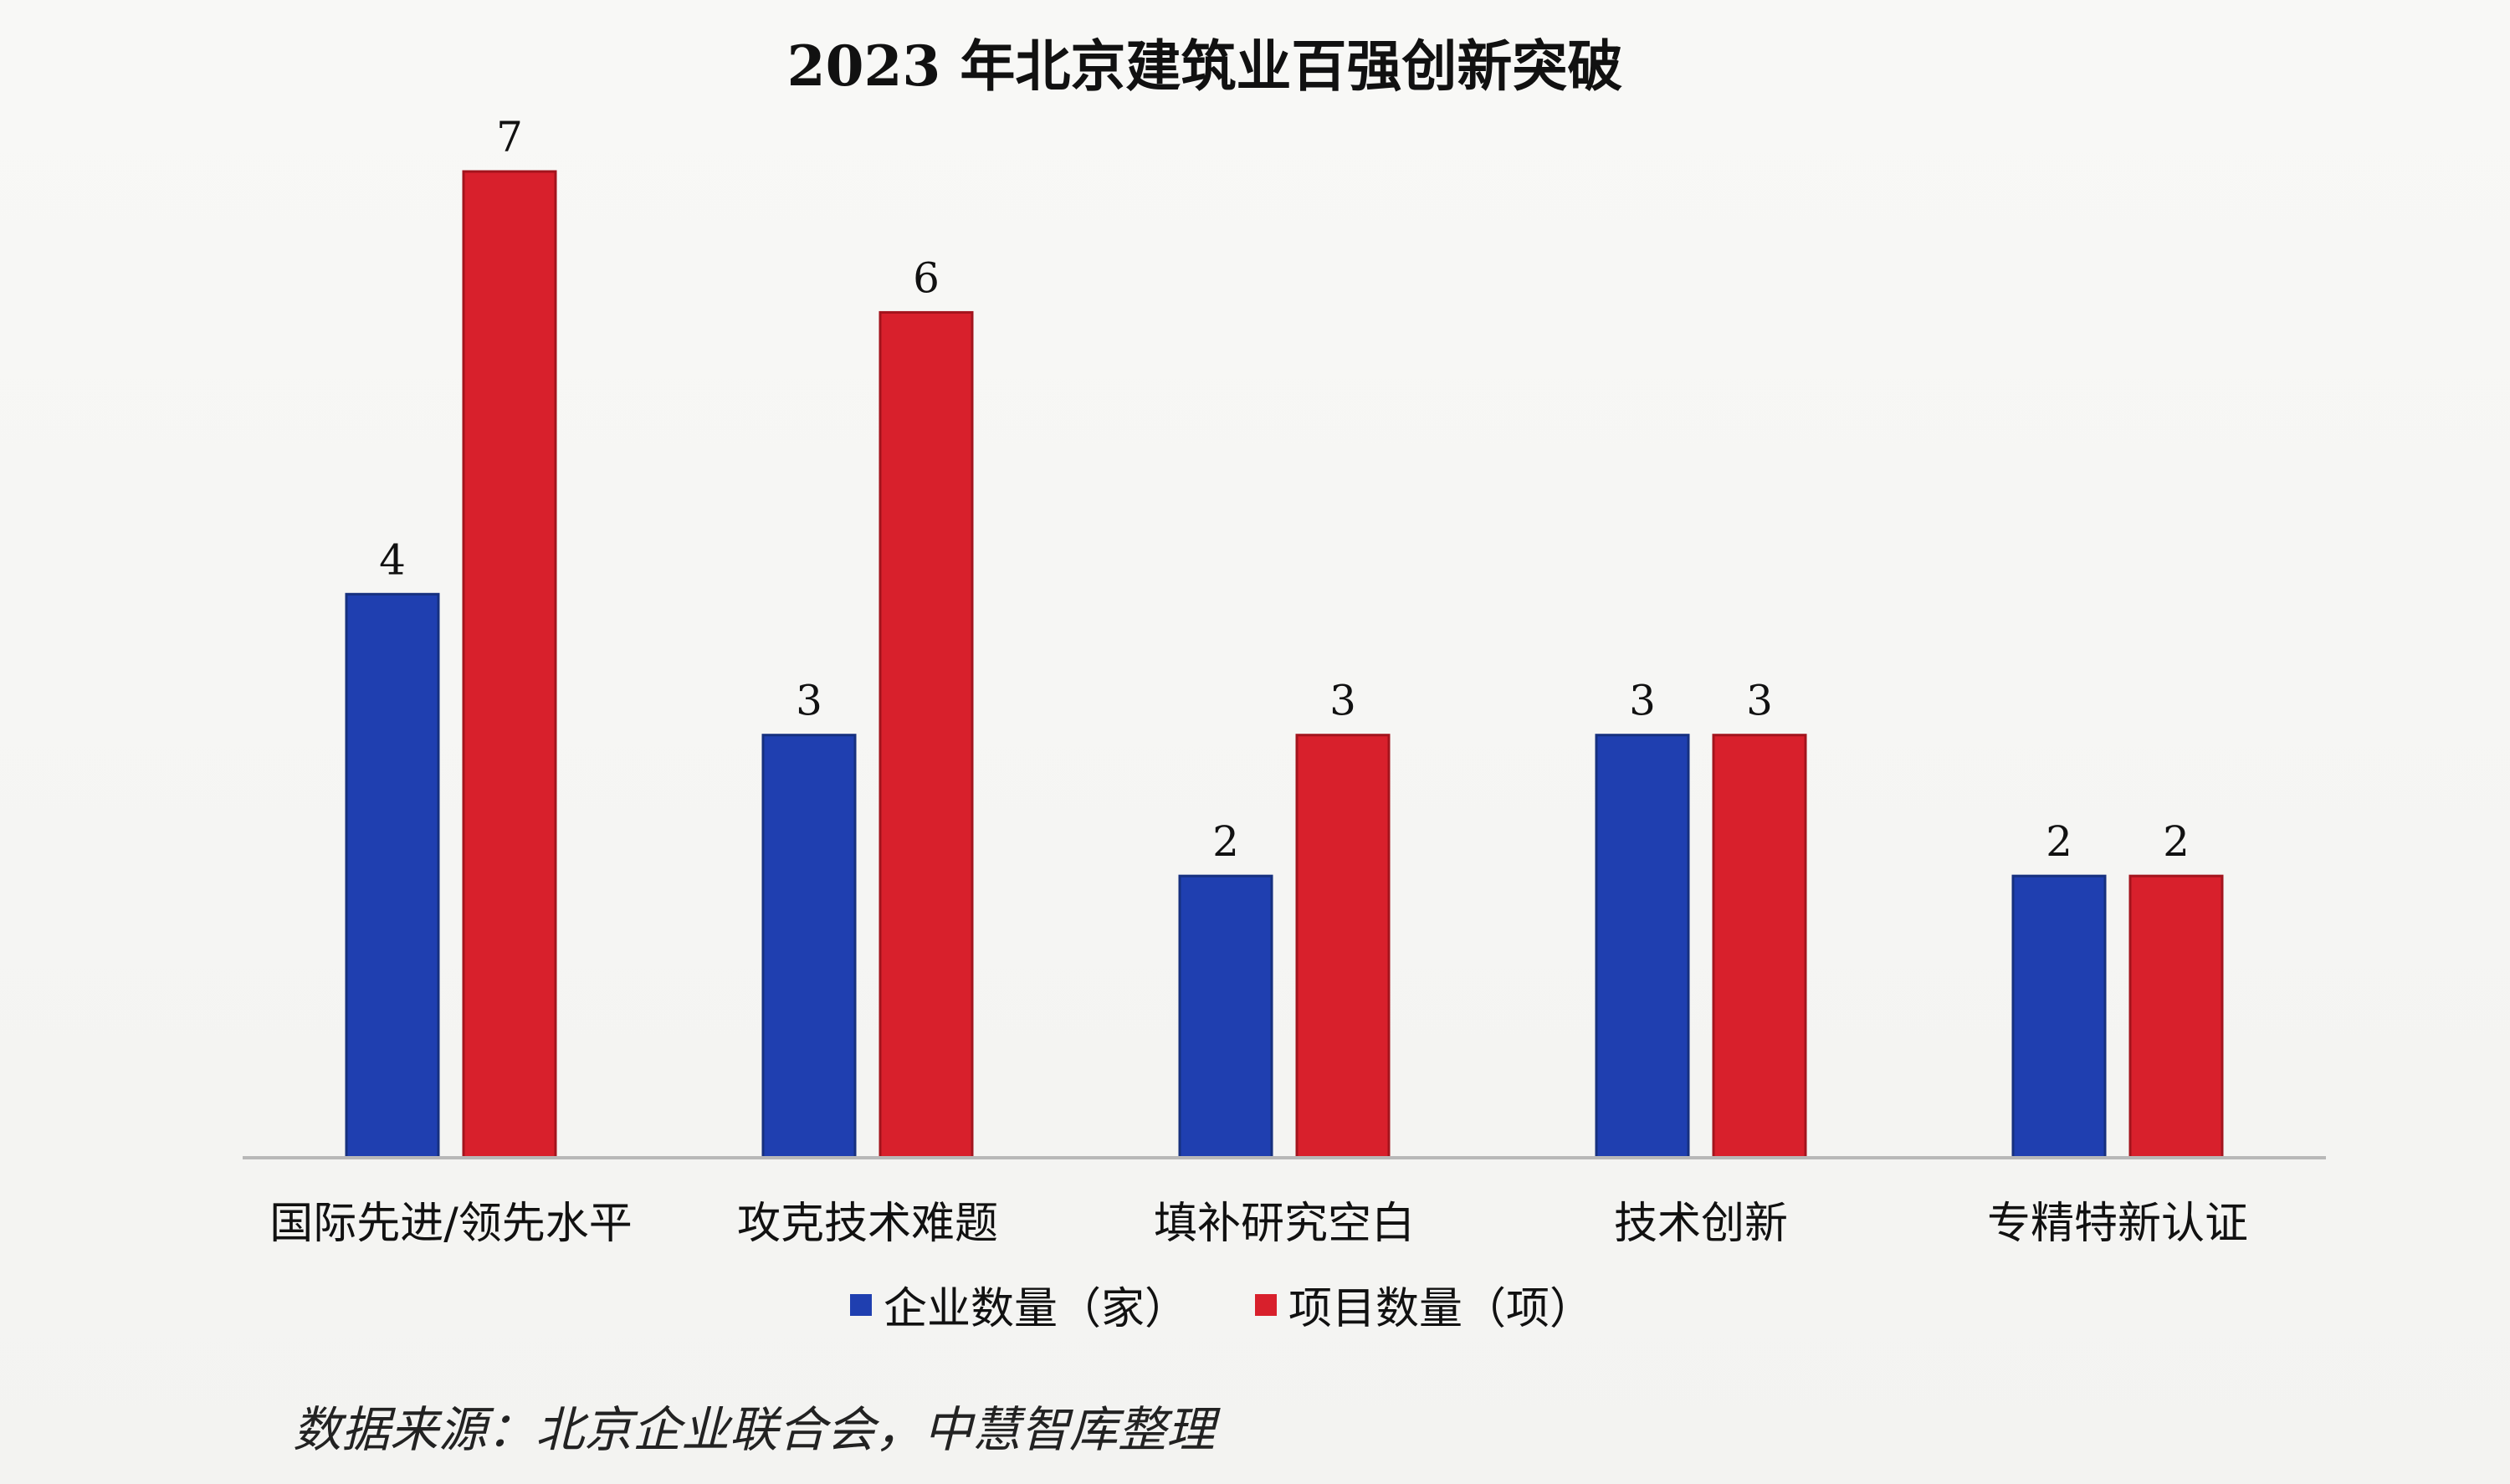 This screenshot has height=1484, width=2510. Describe the element at coordinates (1035, 1309) in the screenshot. I see `legend-label-enterprise: 企业数量（家）` at that location.